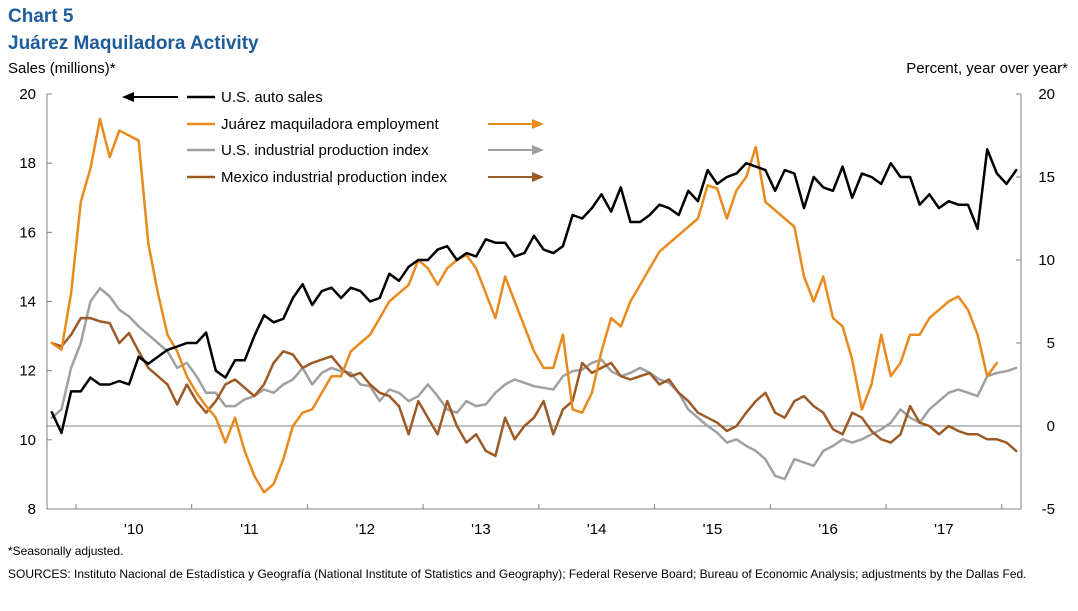 This screenshot has width=1078, height=611. What do you see at coordinates (41, 16) in the screenshot?
I see `chart-number: Chart 5` at bounding box center [41, 16].